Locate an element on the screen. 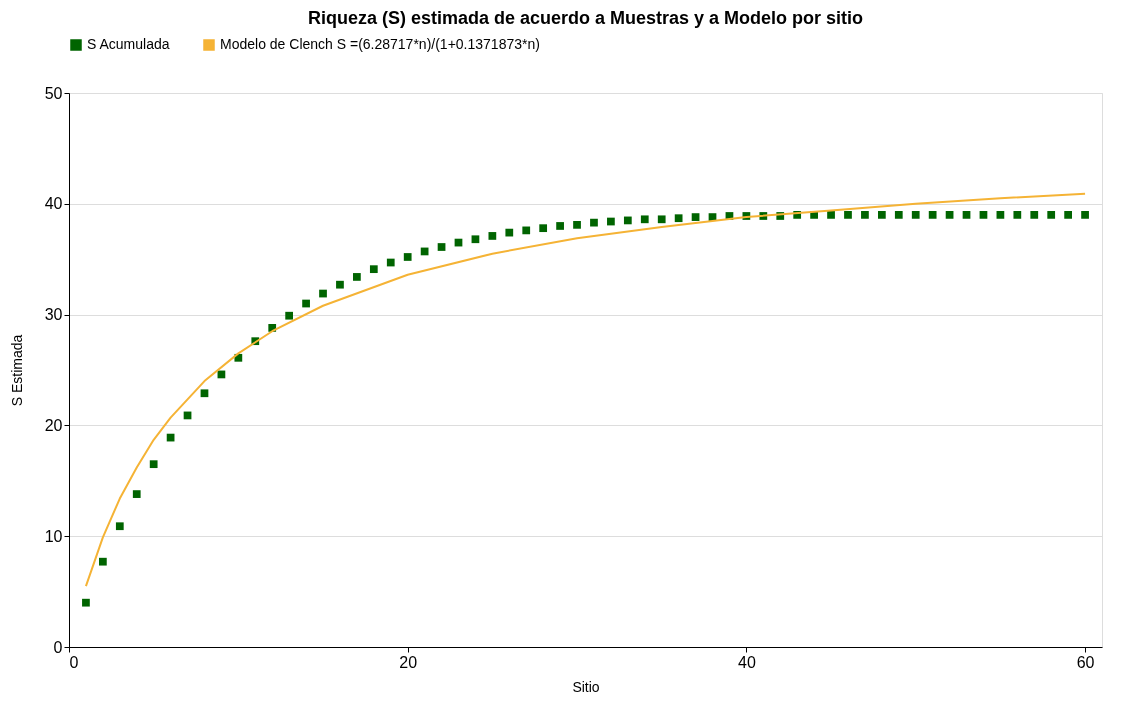  y-tick-label: 40 is located at coordinates (53, 204).